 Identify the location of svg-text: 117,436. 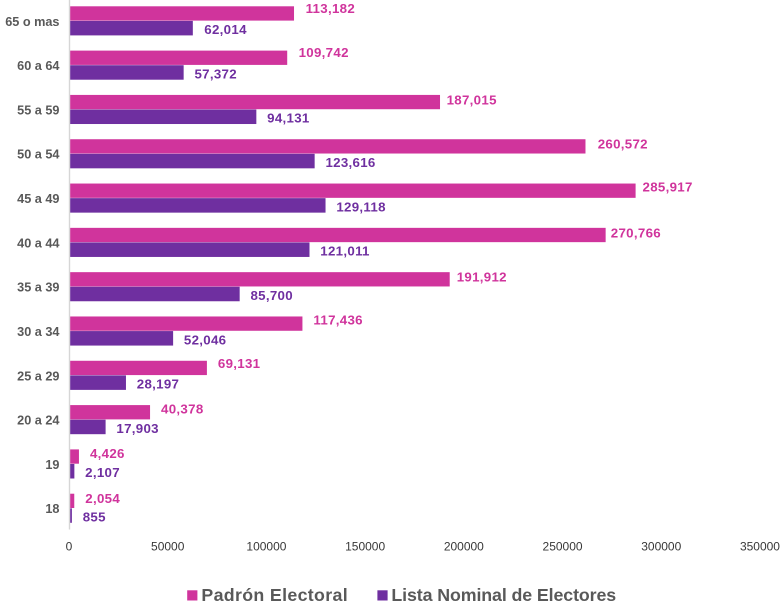
(337, 319).